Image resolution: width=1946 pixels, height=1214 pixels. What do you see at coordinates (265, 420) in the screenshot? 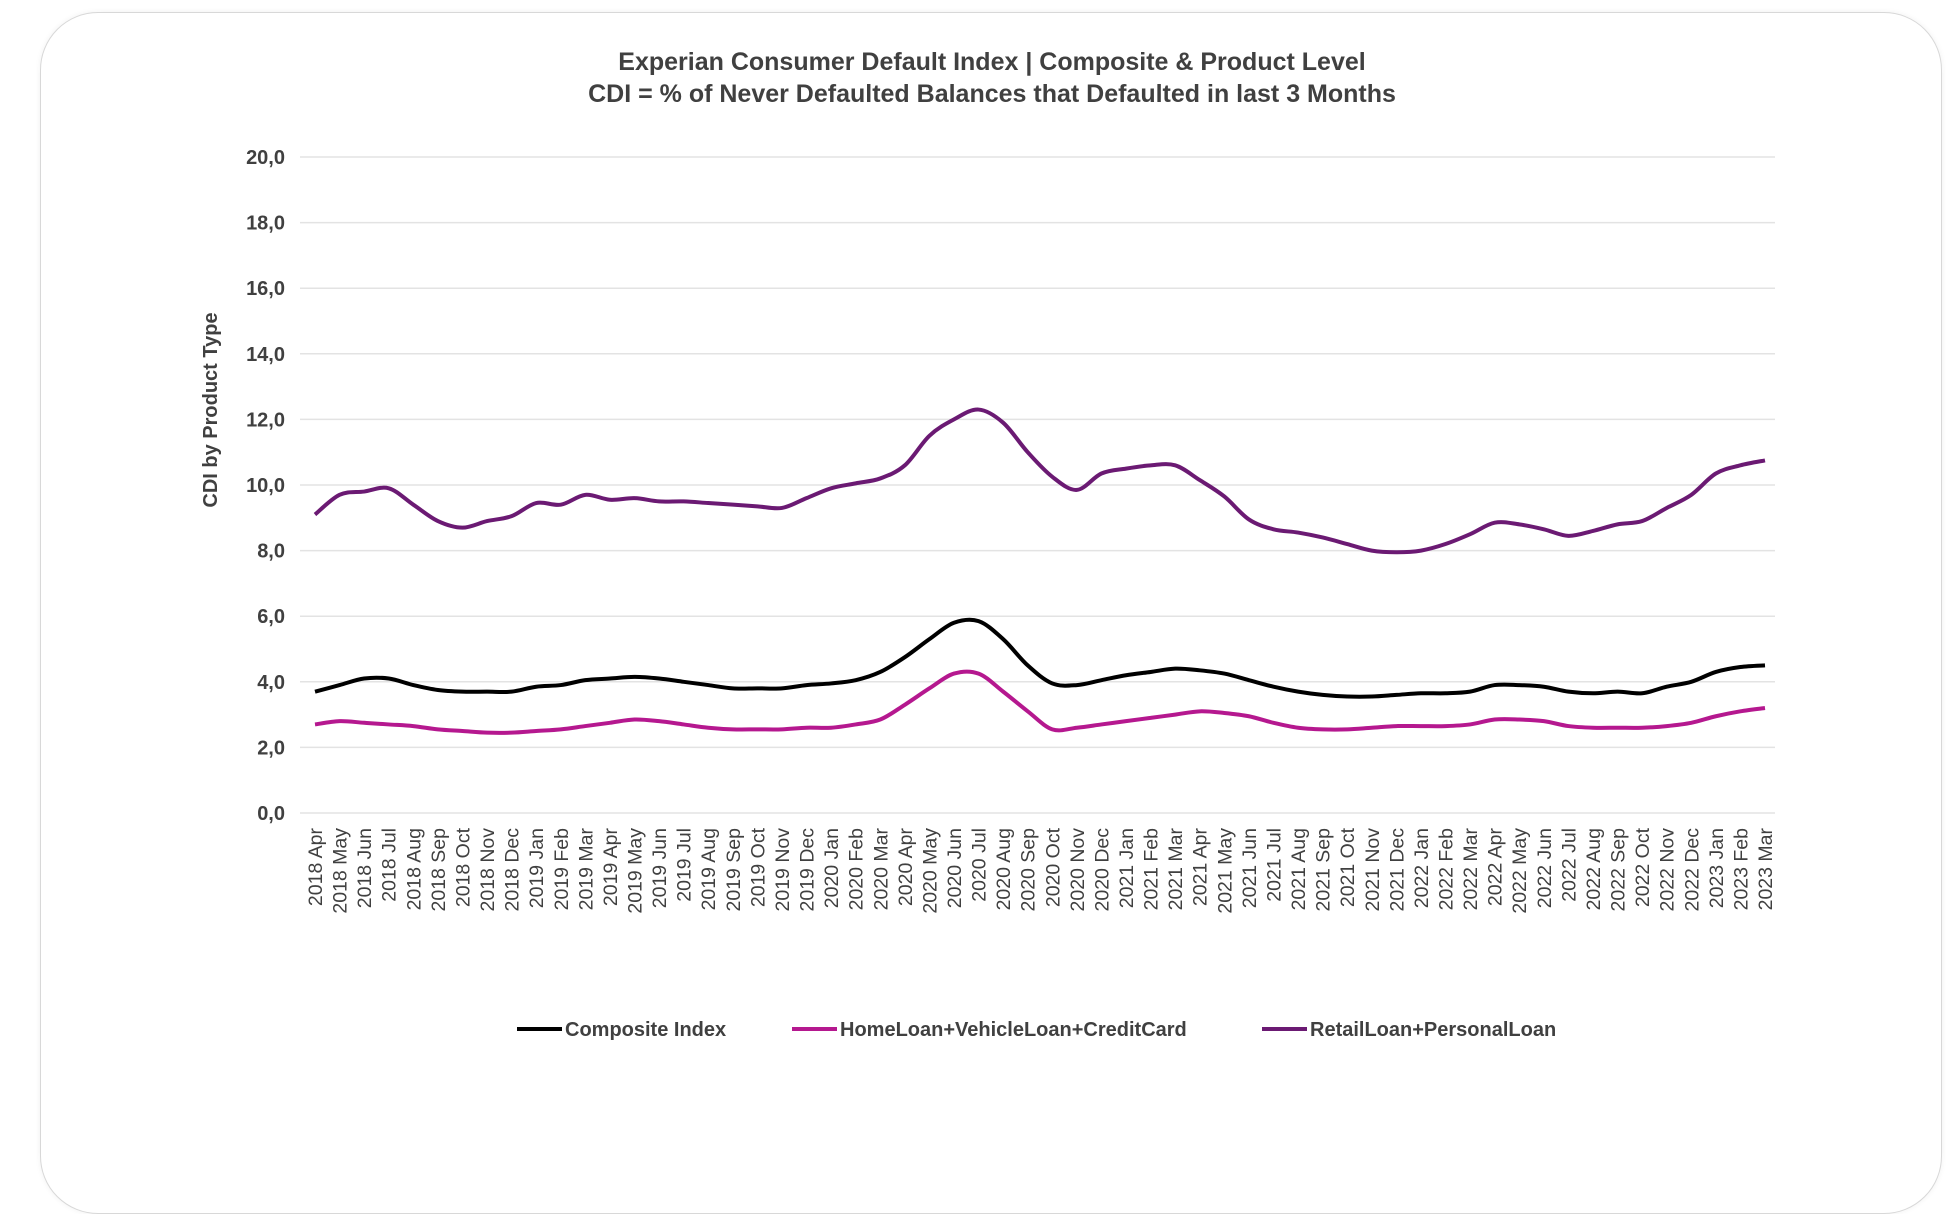
I see `y-tick-label: 12,0` at bounding box center [265, 420].